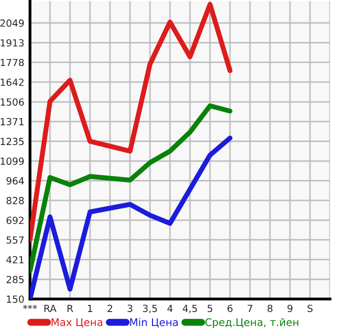 Image resolution: width=345 pixels, height=335 pixels. I want to click on y-tick-label: 421, so click(15, 260).